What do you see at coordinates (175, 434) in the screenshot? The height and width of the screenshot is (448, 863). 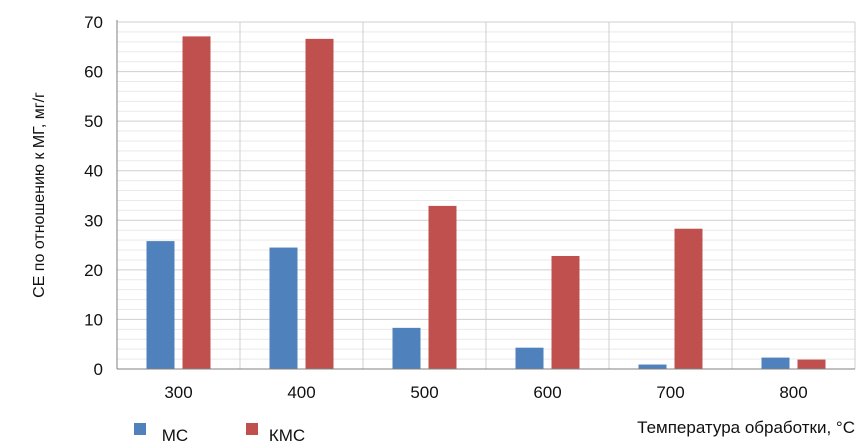 I see `legend-label: МС` at bounding box center [175, 434].